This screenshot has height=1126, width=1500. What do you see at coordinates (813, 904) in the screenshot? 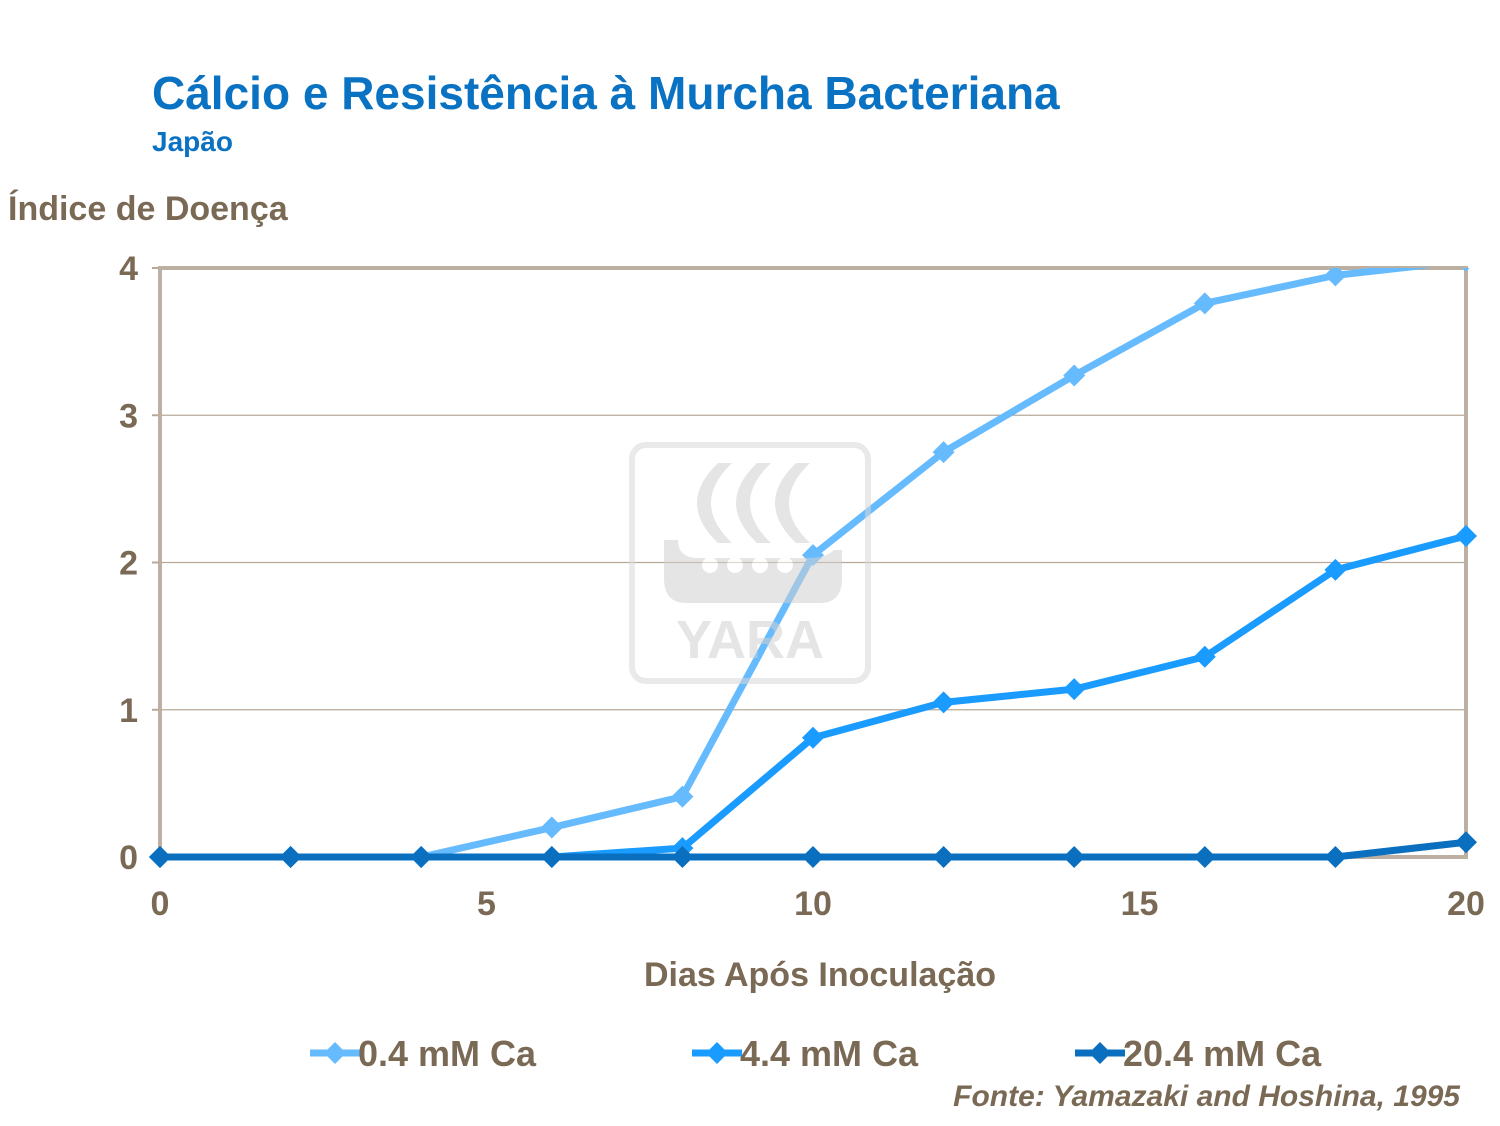
I see `x-tick-label: 10` at bounding box center [813, 904].